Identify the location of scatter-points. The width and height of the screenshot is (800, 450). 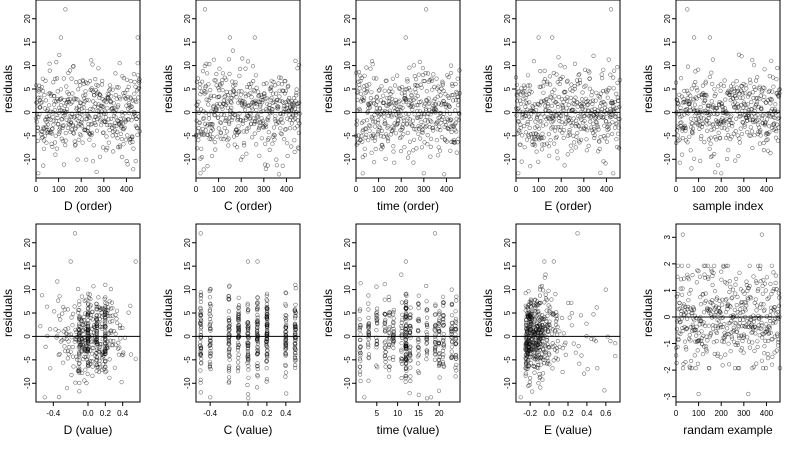
(88, 315).